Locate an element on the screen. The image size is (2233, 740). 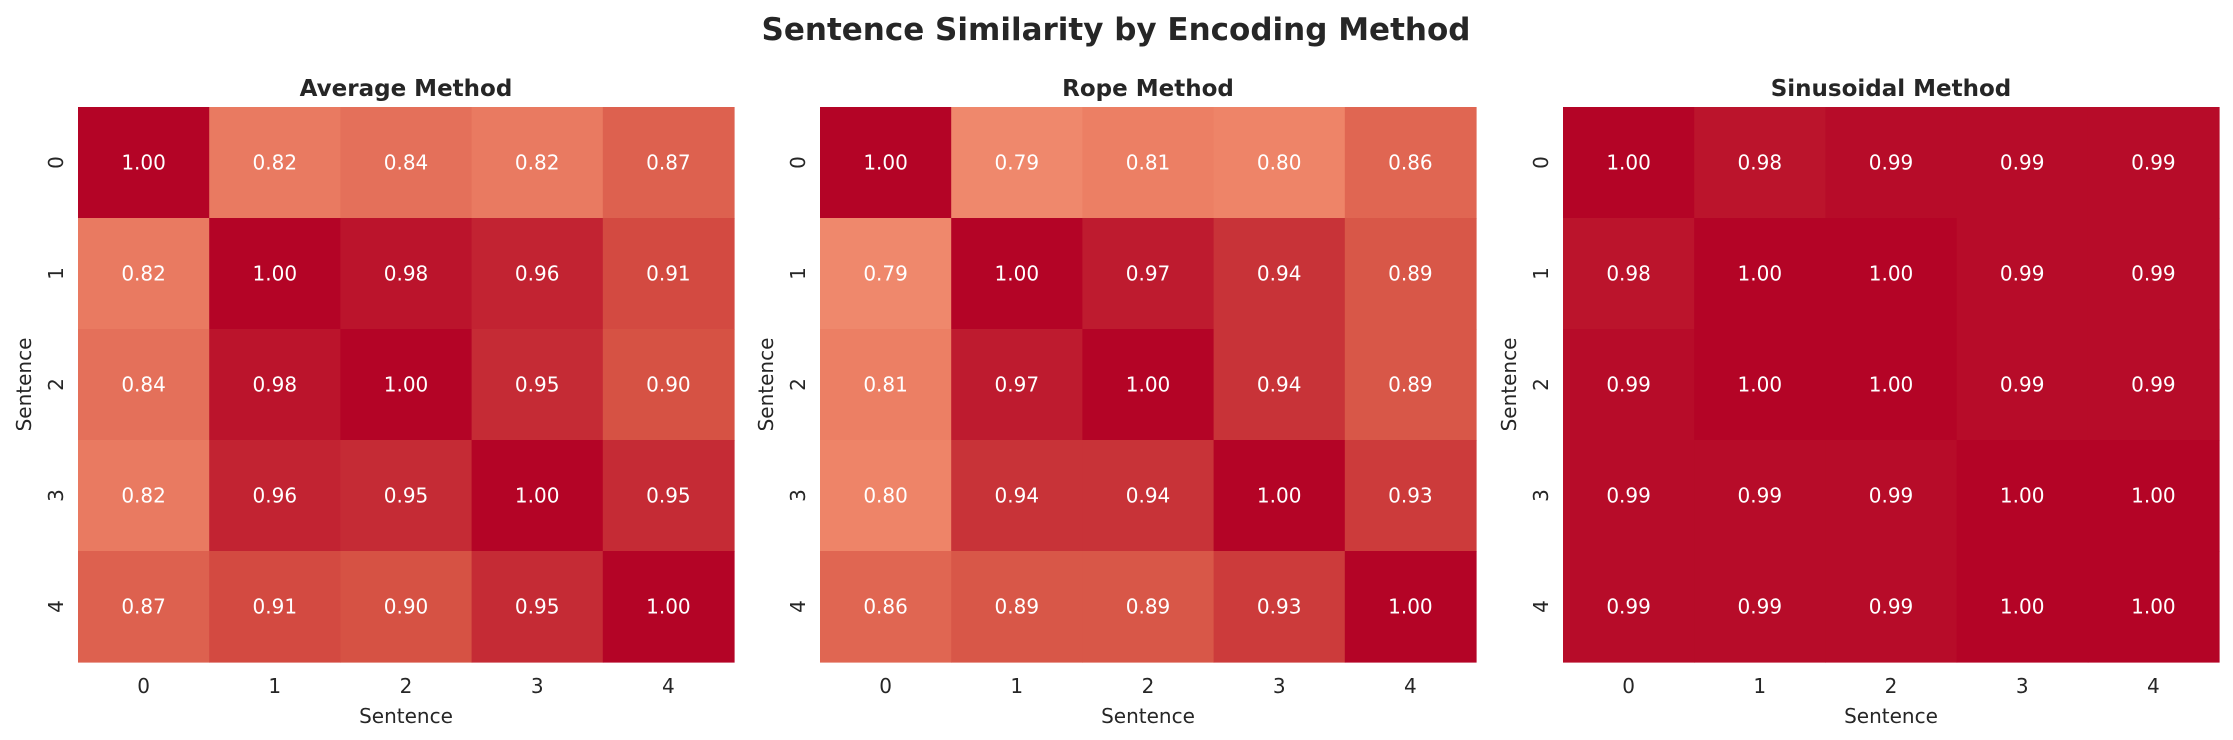
panel-title: Rope Method is located at coordinates (1148, 89).